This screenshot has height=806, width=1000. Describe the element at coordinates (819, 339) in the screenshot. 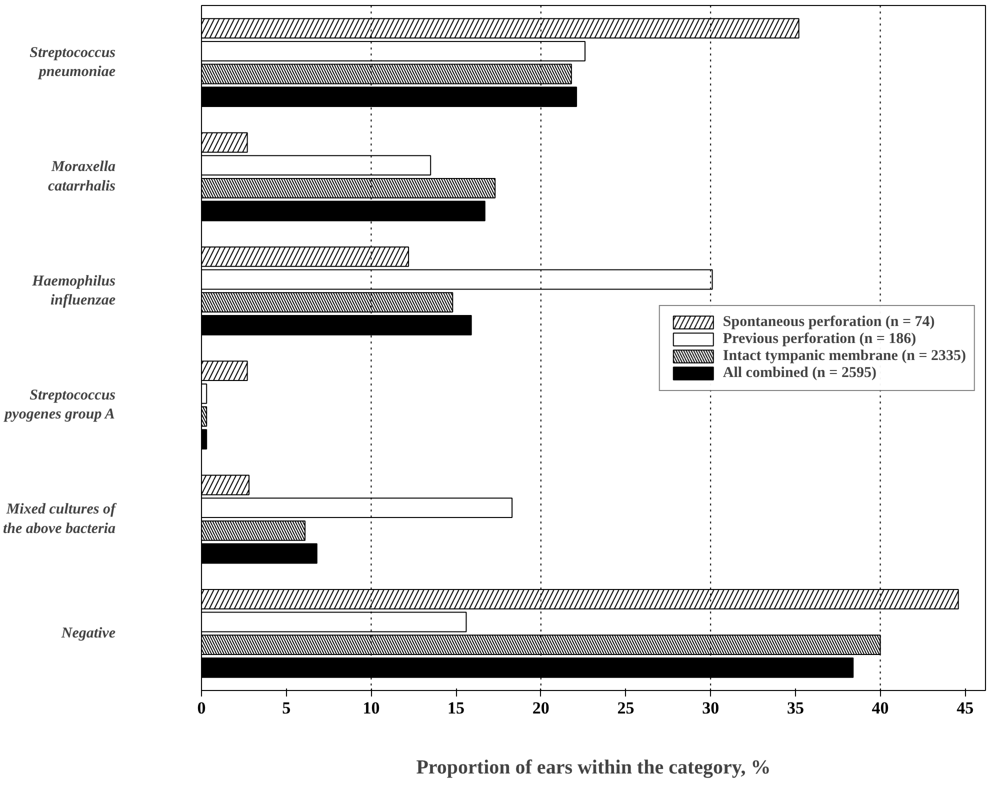

I see `legend-label: Previous perforation (n = 186)` at that location.